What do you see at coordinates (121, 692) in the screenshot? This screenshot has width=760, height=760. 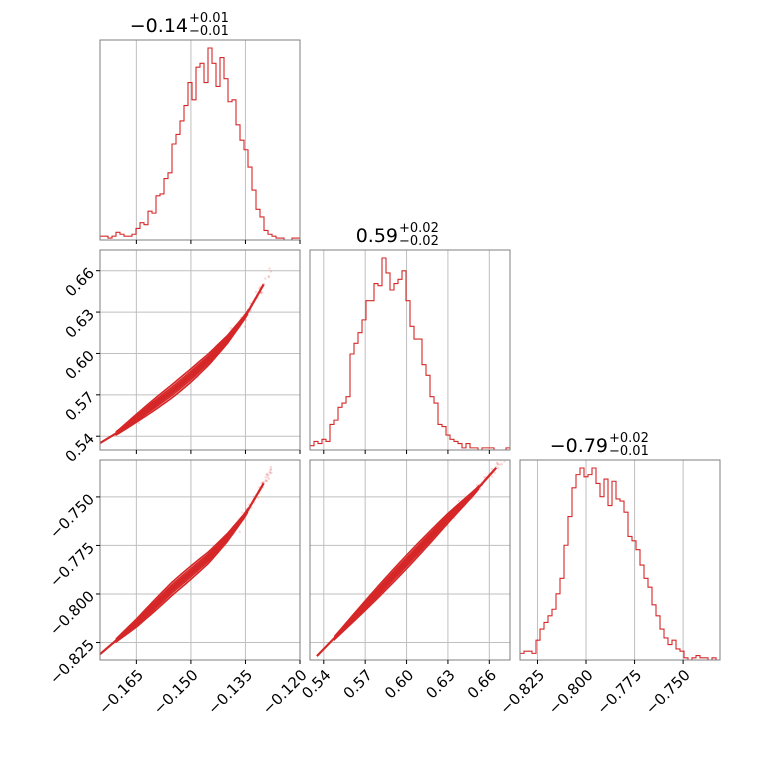 I see `x-tick-label: −0.165` at bounding box center [121, 692].